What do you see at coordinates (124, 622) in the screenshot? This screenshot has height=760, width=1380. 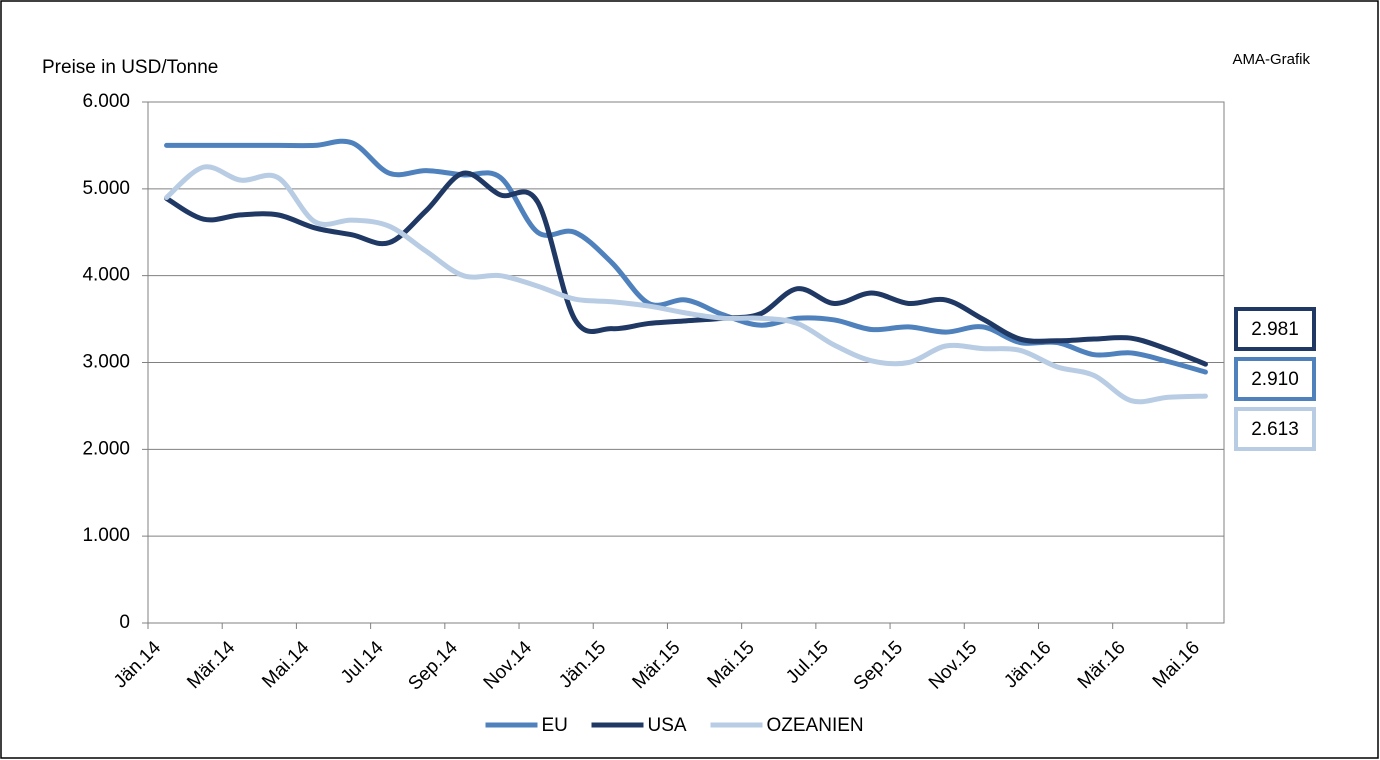 I see `y-tick-label: 0` at bounding box center [124, 622].